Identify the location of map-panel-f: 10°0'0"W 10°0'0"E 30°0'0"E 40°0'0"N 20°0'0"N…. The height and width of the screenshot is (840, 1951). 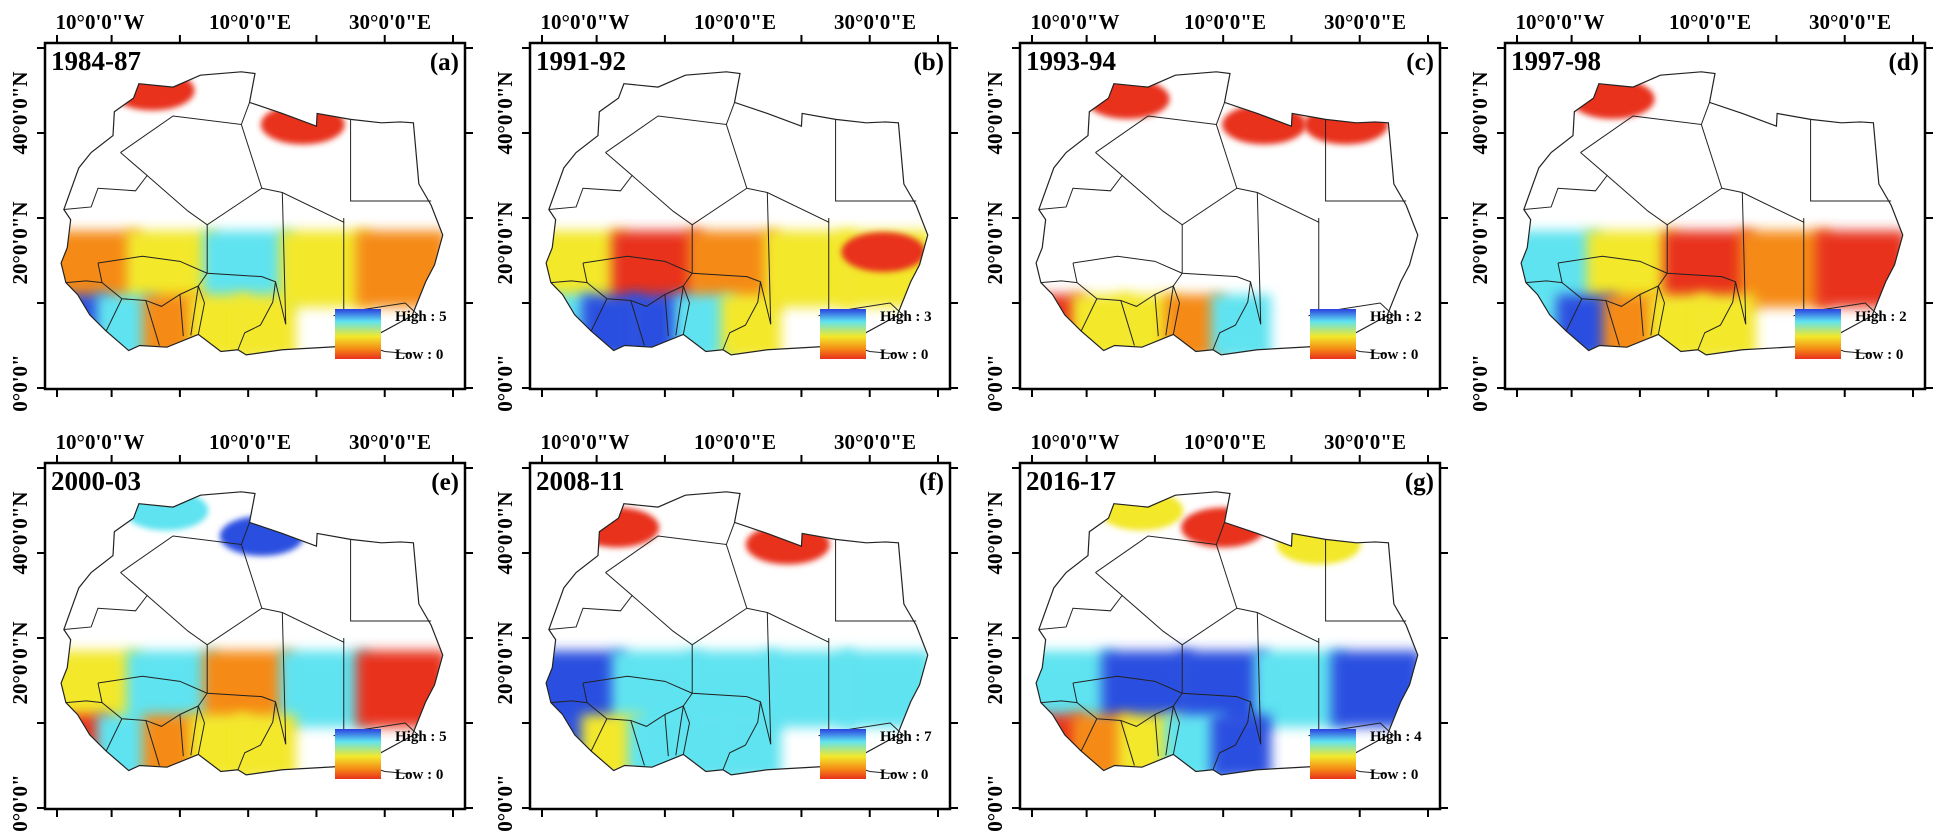
(725, 631).